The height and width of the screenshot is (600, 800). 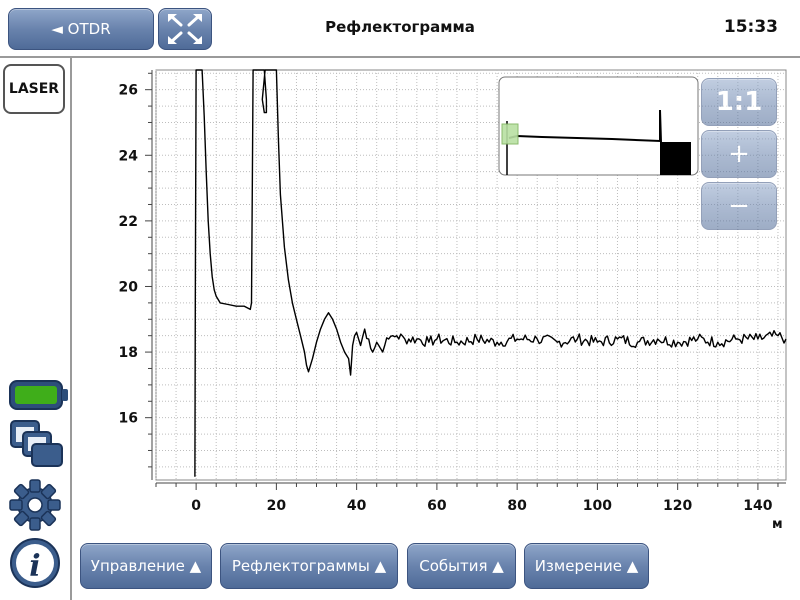 I want to click on zoom-out-label: −, so click(x=739, y=206).